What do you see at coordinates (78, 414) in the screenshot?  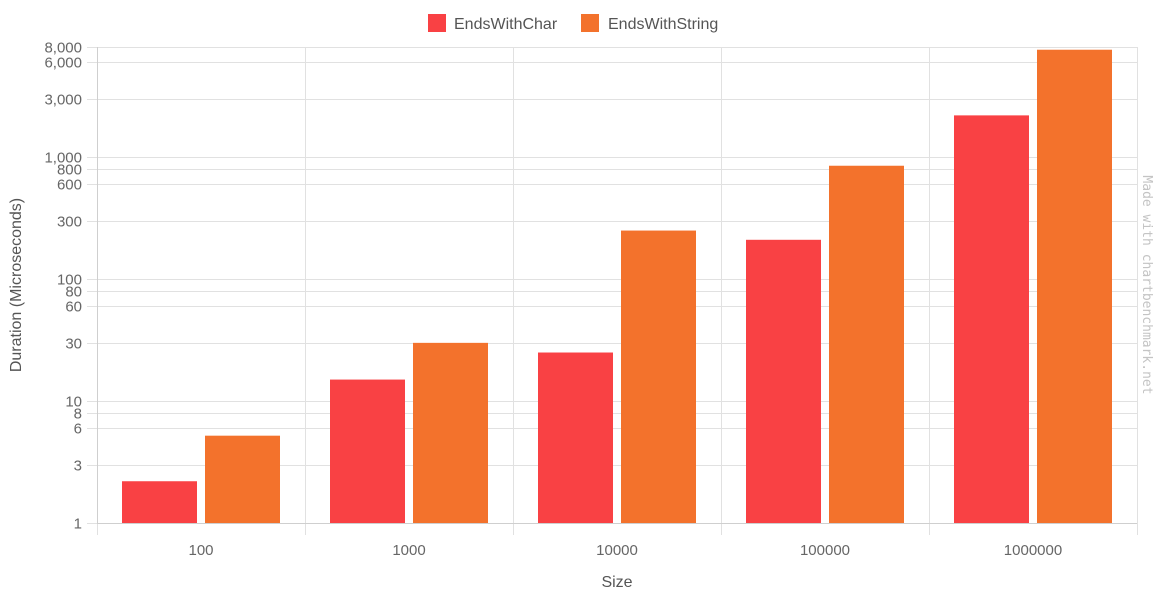 I see `y-tick-label: 8` at bounding box center [78, 414].